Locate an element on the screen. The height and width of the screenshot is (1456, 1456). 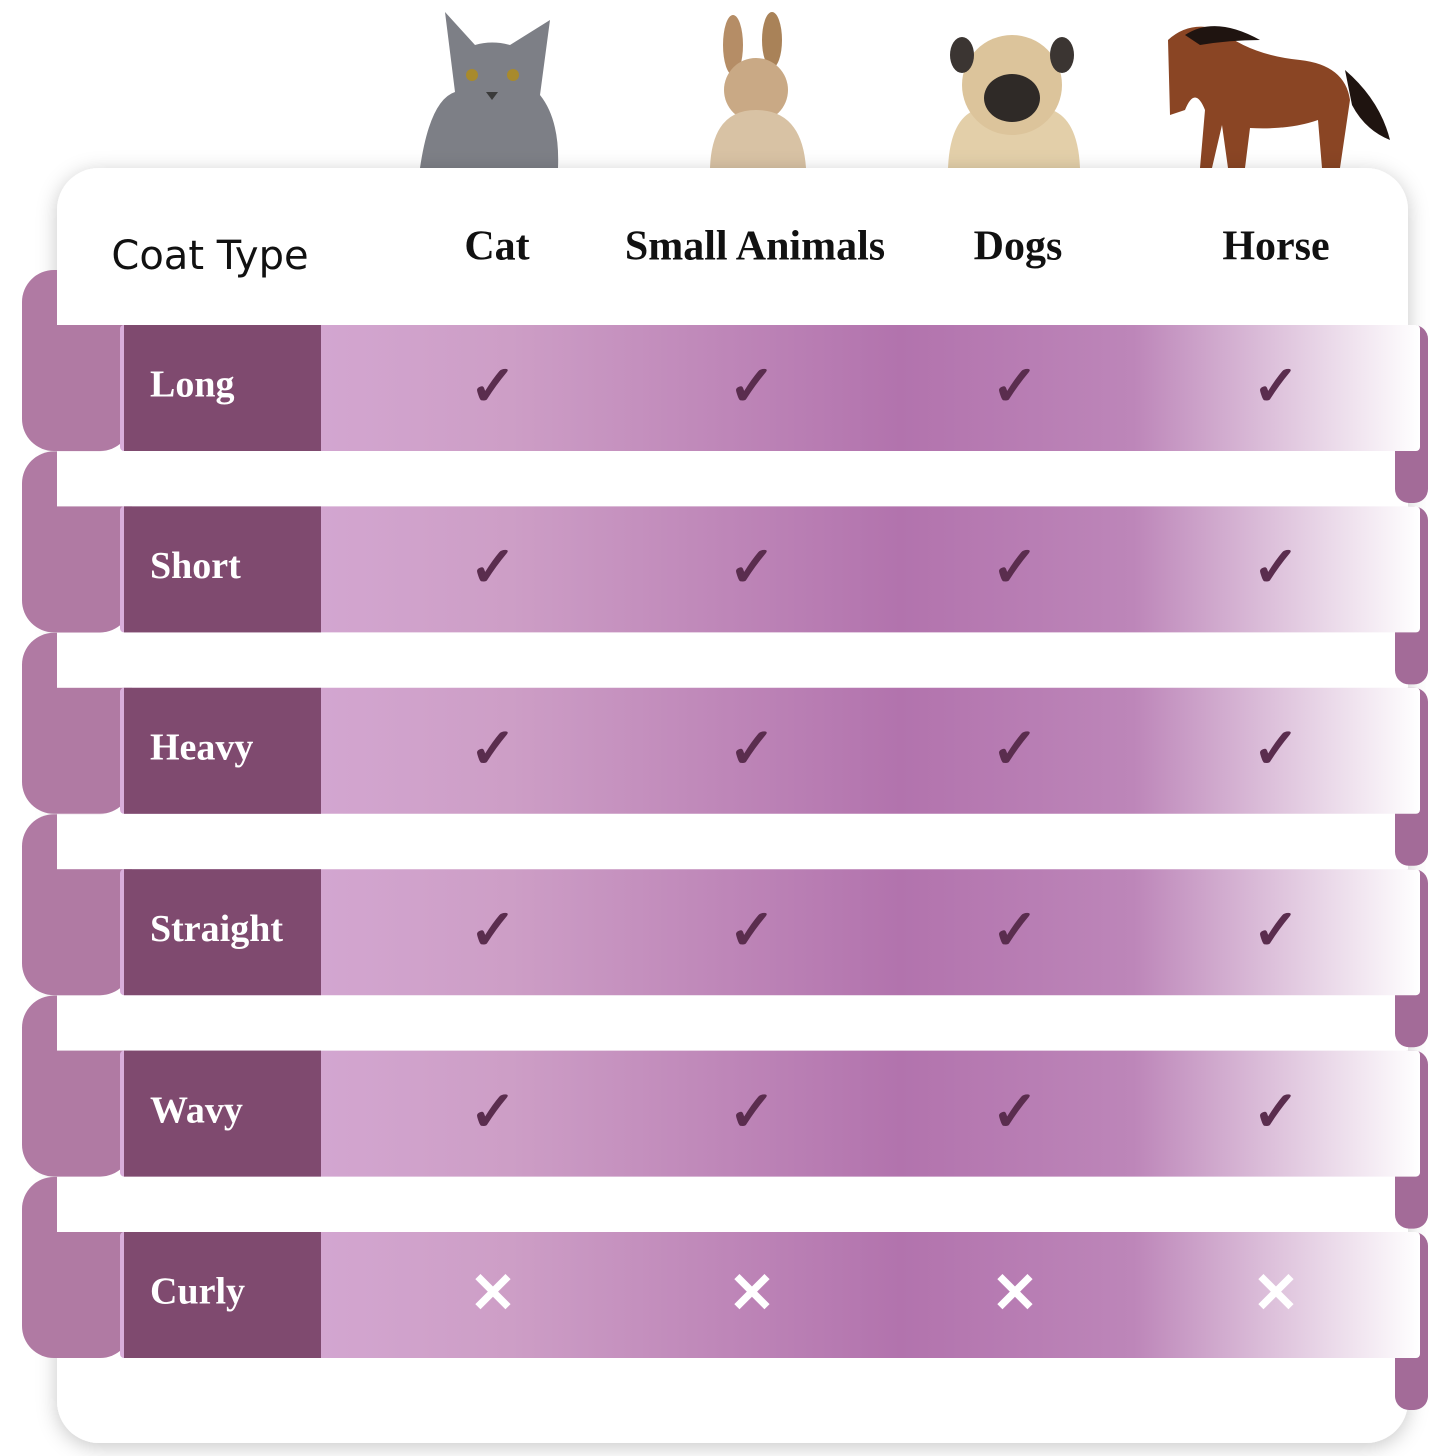
row-label: Straight is located at coordinates (216, 929).